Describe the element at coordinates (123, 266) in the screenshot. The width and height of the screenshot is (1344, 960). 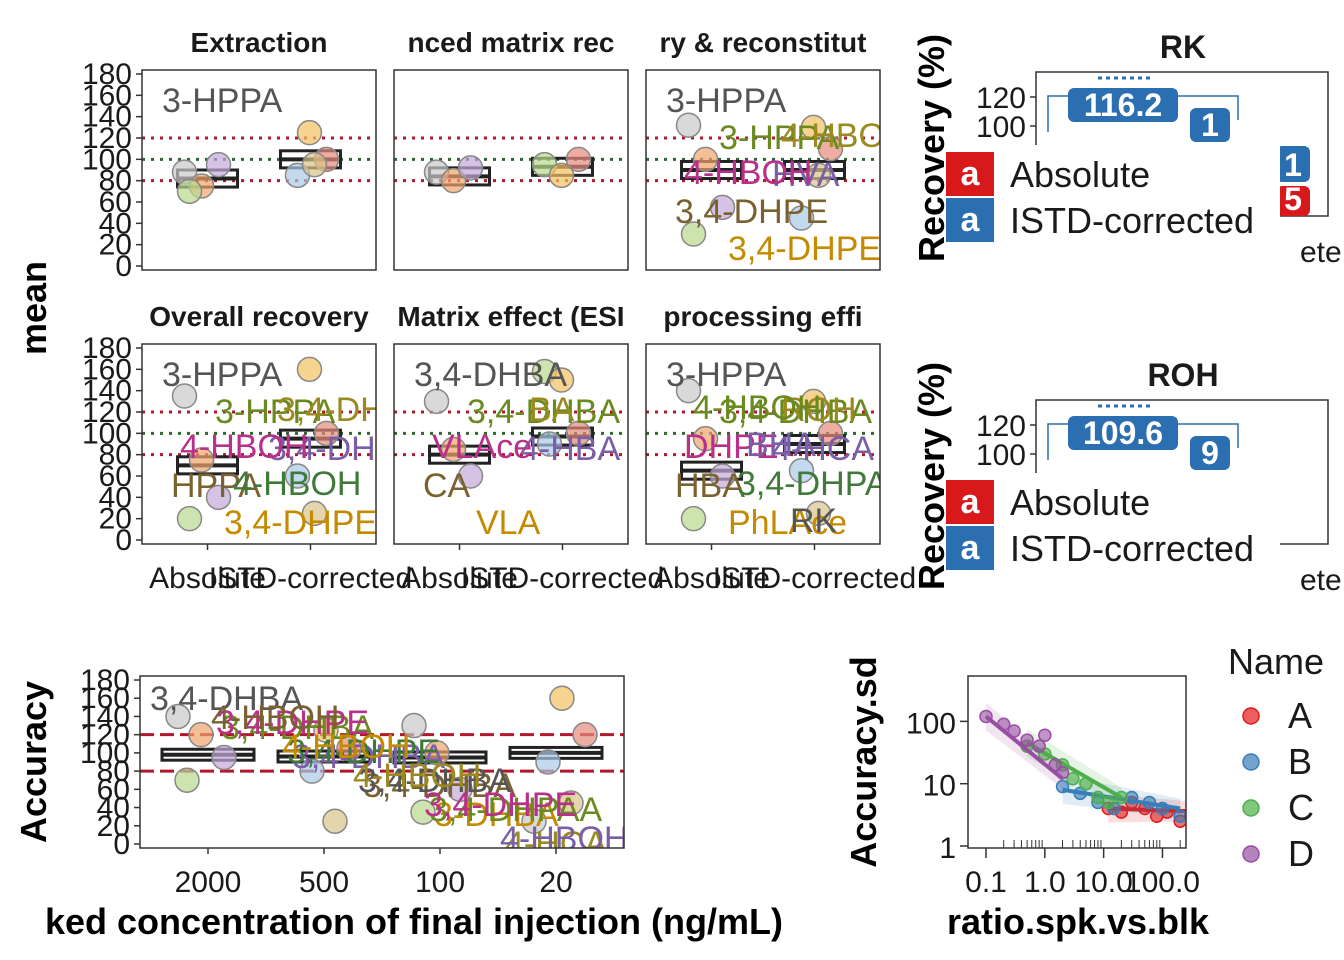
I see `y-tick-label: 0` at that location.